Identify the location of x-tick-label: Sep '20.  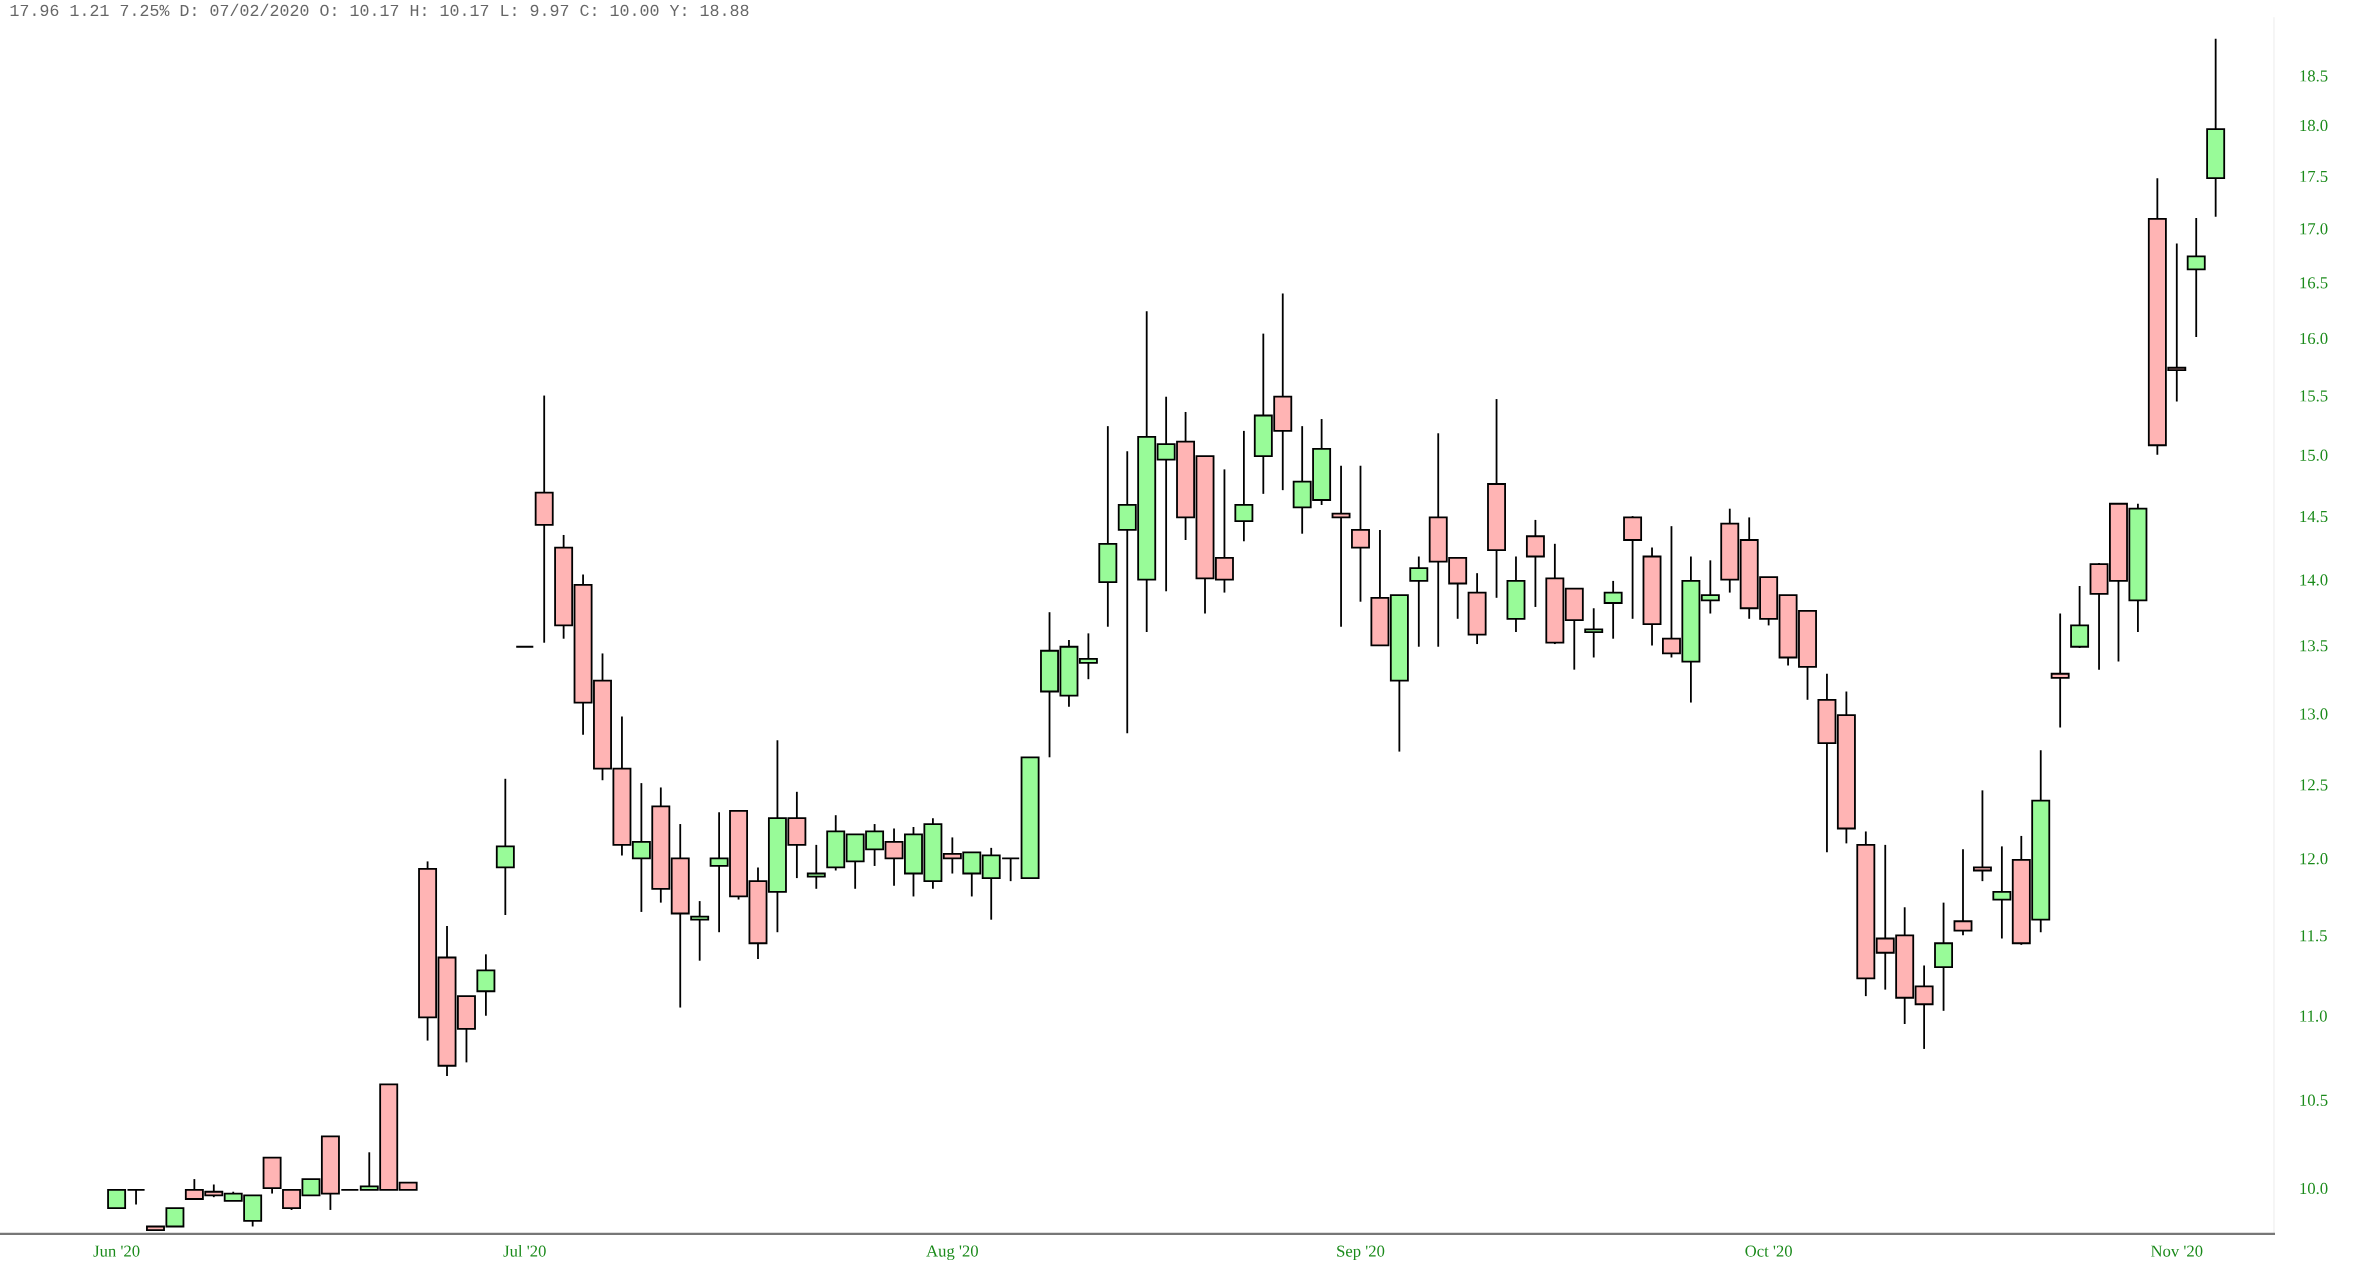
(1361, 1253).